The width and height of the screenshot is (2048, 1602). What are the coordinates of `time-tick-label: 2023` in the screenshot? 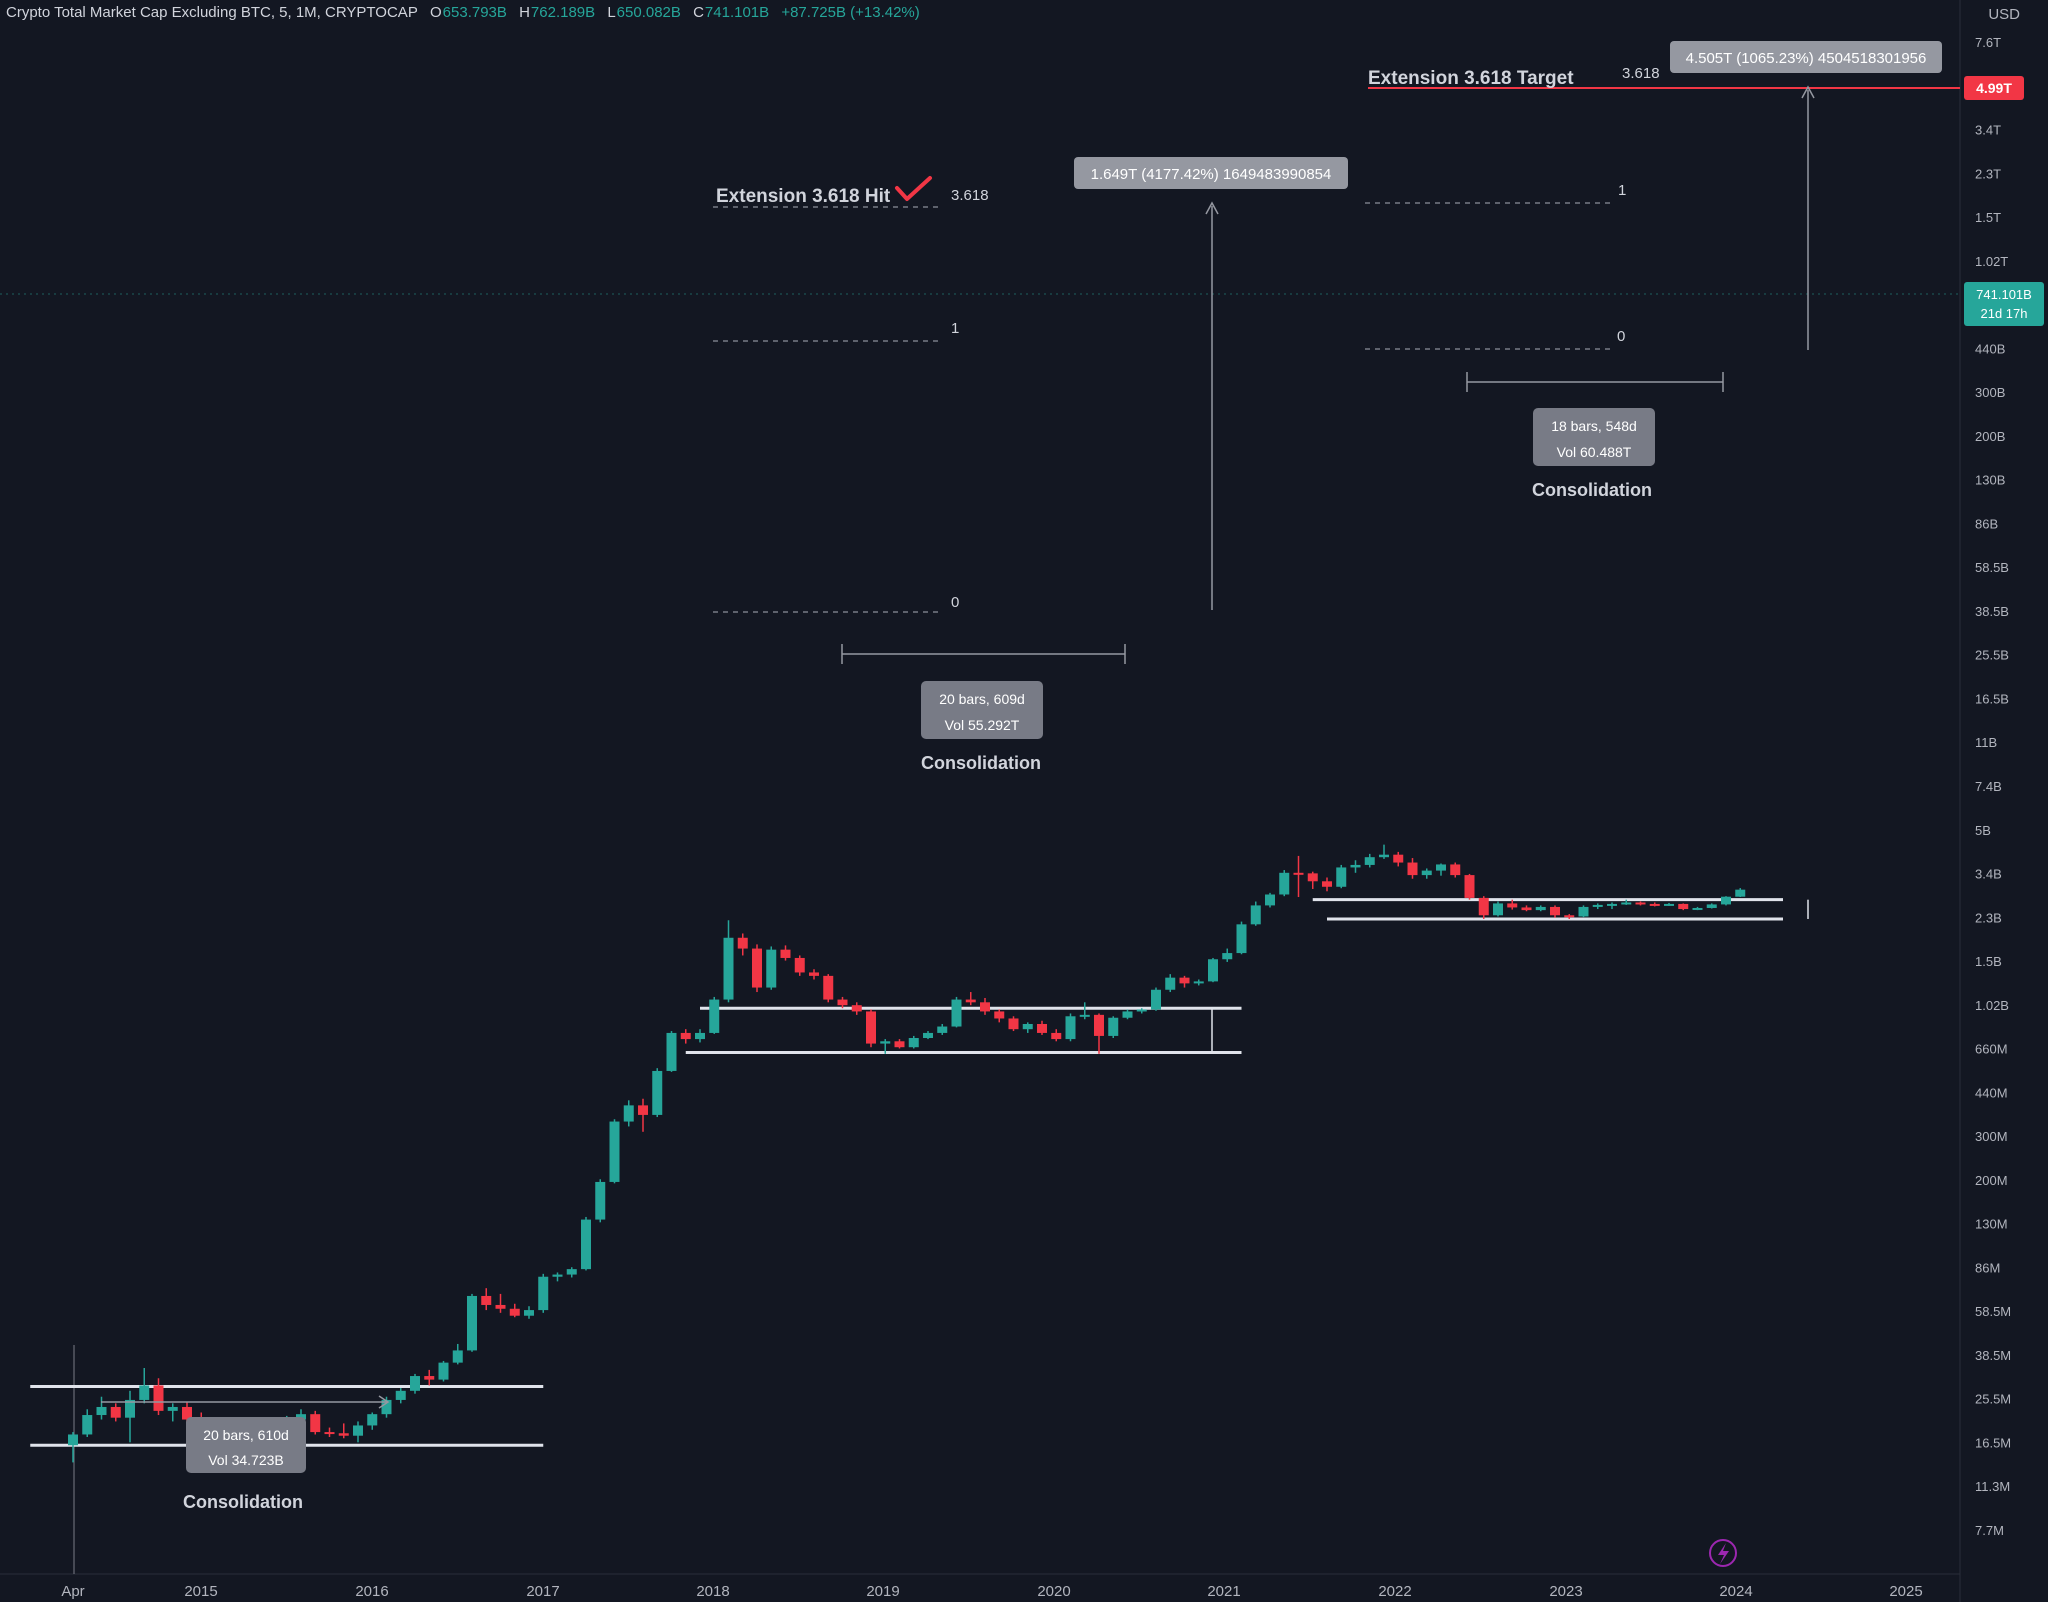 It's located at (1565, 1591).